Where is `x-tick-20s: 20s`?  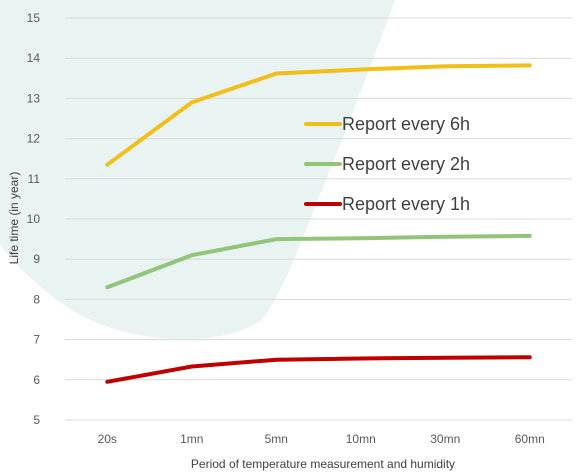 x-tick-20s: 20s is located at coordinates (107, 439).